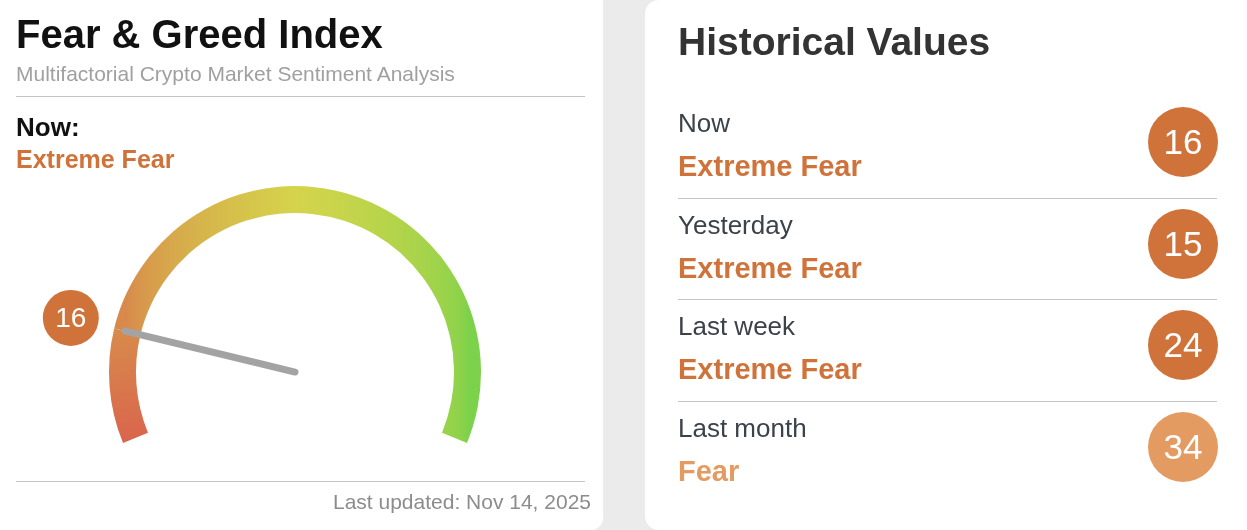 Image resolution: width=1247 pixels, height=530 pixels. I want to click on data-label: 15, so click(1183, 243).